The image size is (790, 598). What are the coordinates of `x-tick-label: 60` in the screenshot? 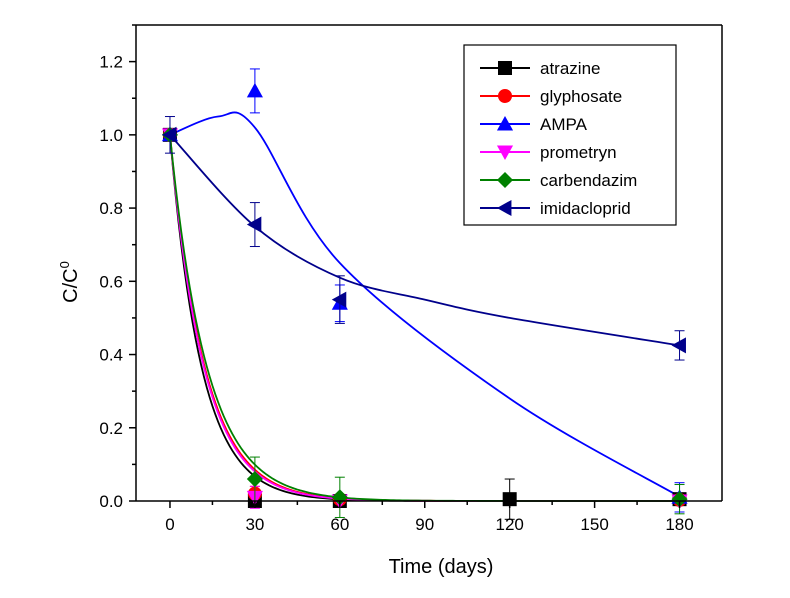 It's located at (339, 524).